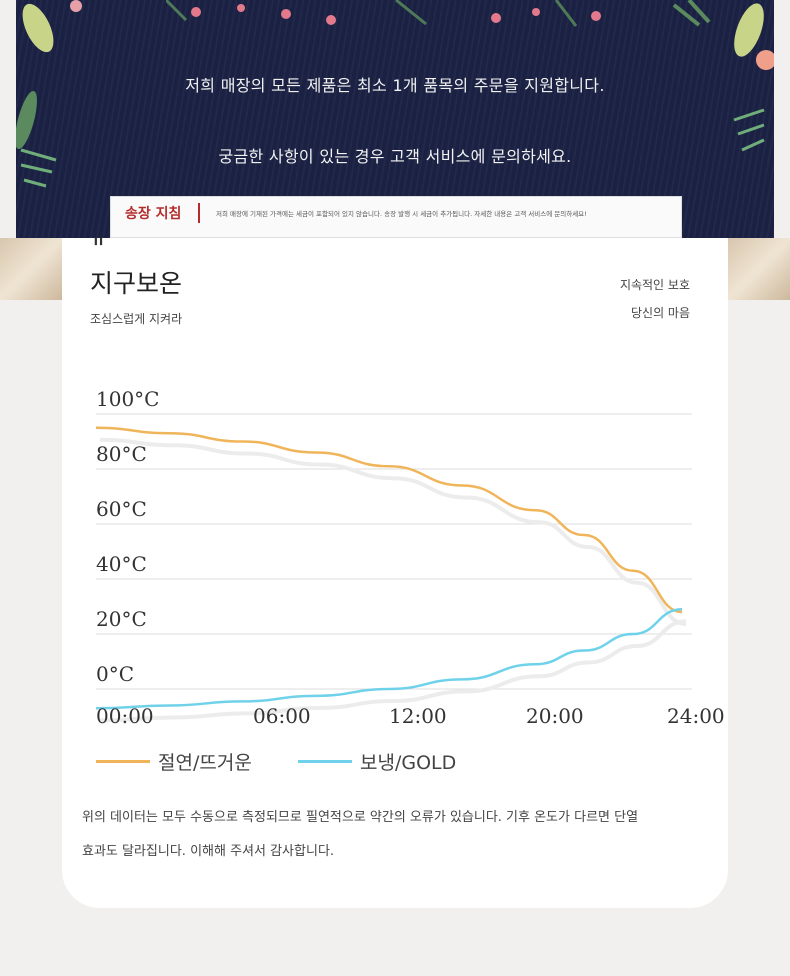 This screenshot has height=976, width=790. Describe the element at coordinates (115, 674) in the screenshot. I see `y-tick-label: 0°C` at that location.